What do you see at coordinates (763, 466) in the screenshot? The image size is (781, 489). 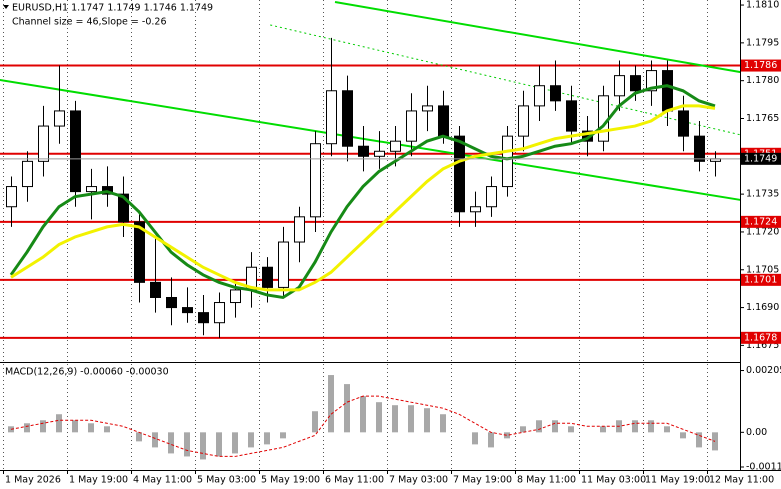 I see `macd-y-tick-label: -0.00115` at bounding box center [763, 466].